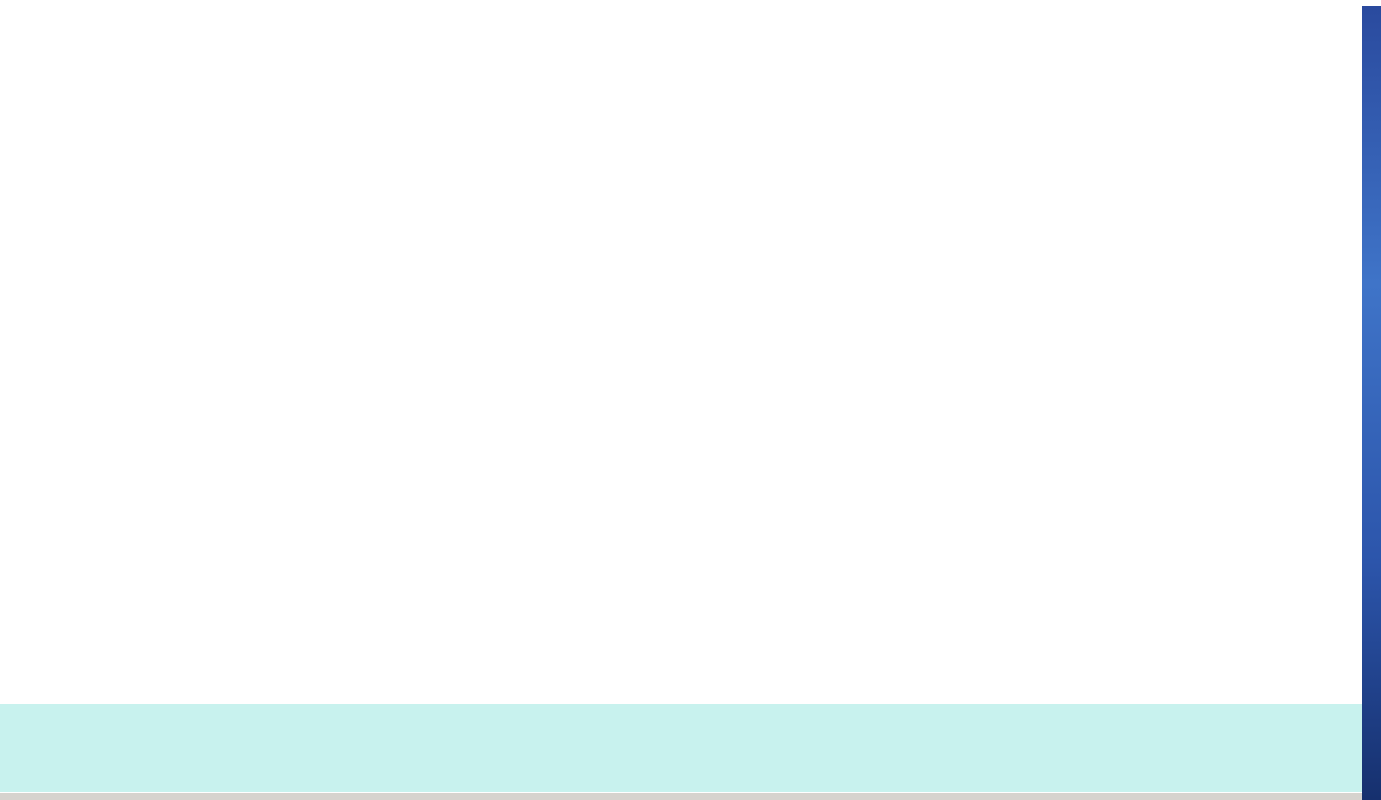 The image size is (1381, 800). I want to click on window-edge-background, so click(1371, 403).